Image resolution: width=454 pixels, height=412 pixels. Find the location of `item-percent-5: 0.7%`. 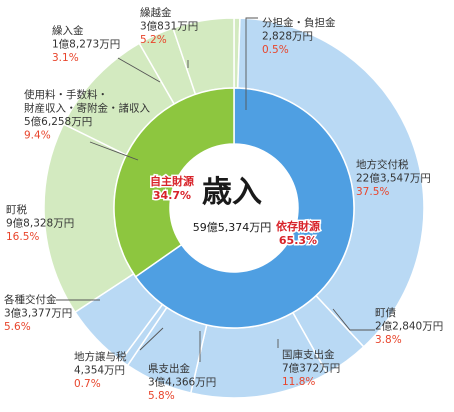

item-percent-5: 0.7% is located at coordinates (87, 384).